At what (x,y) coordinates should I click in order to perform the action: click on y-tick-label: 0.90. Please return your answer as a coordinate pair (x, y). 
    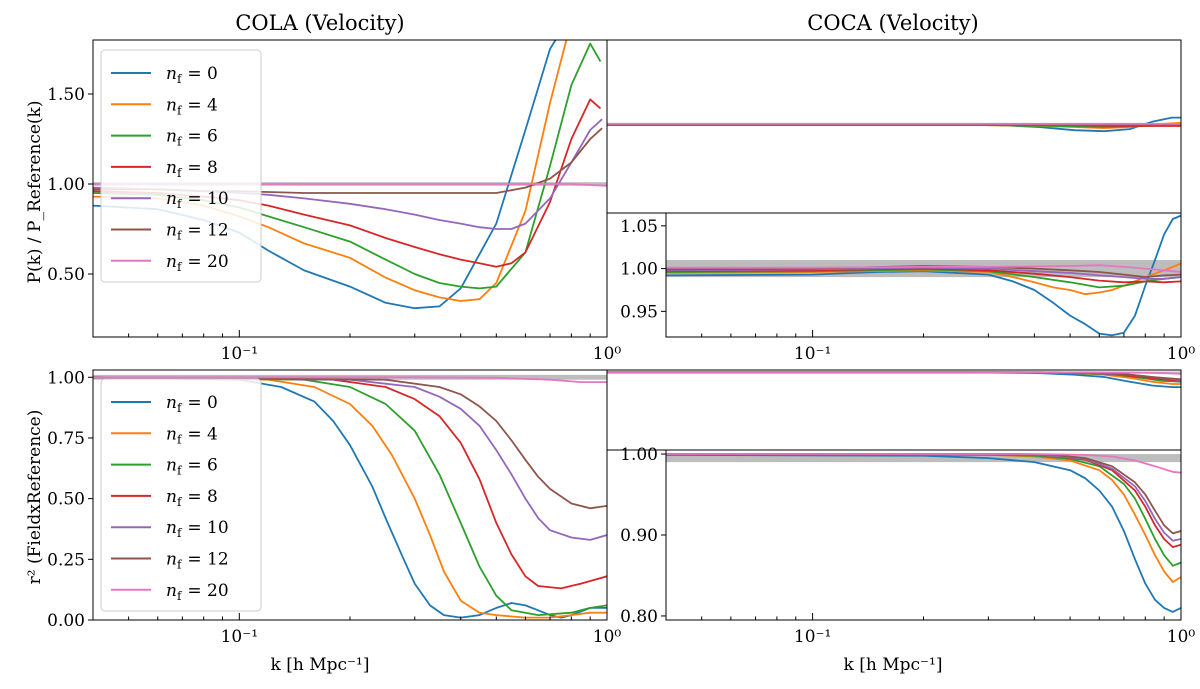
    Looking at the image, I should click on (639, 536).